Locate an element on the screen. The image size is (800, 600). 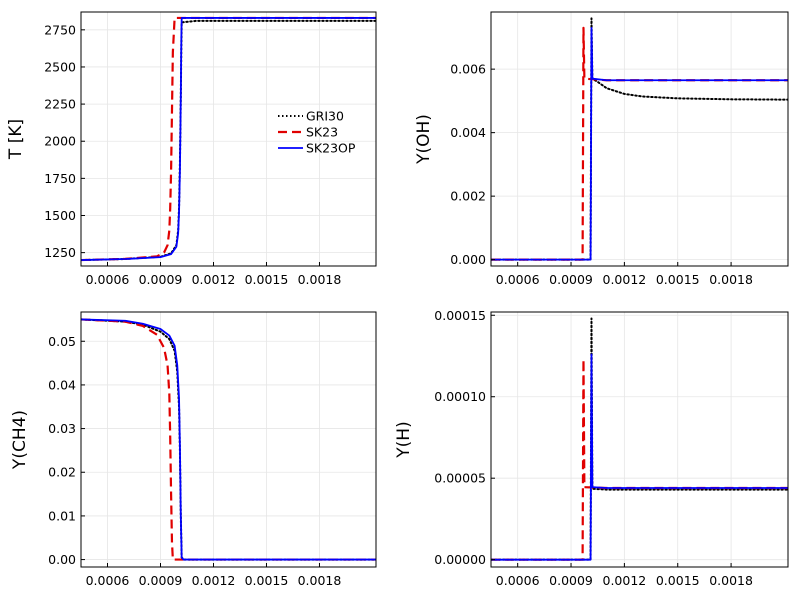
y-axis-title: T [K] is located at coordinates (16, 139).